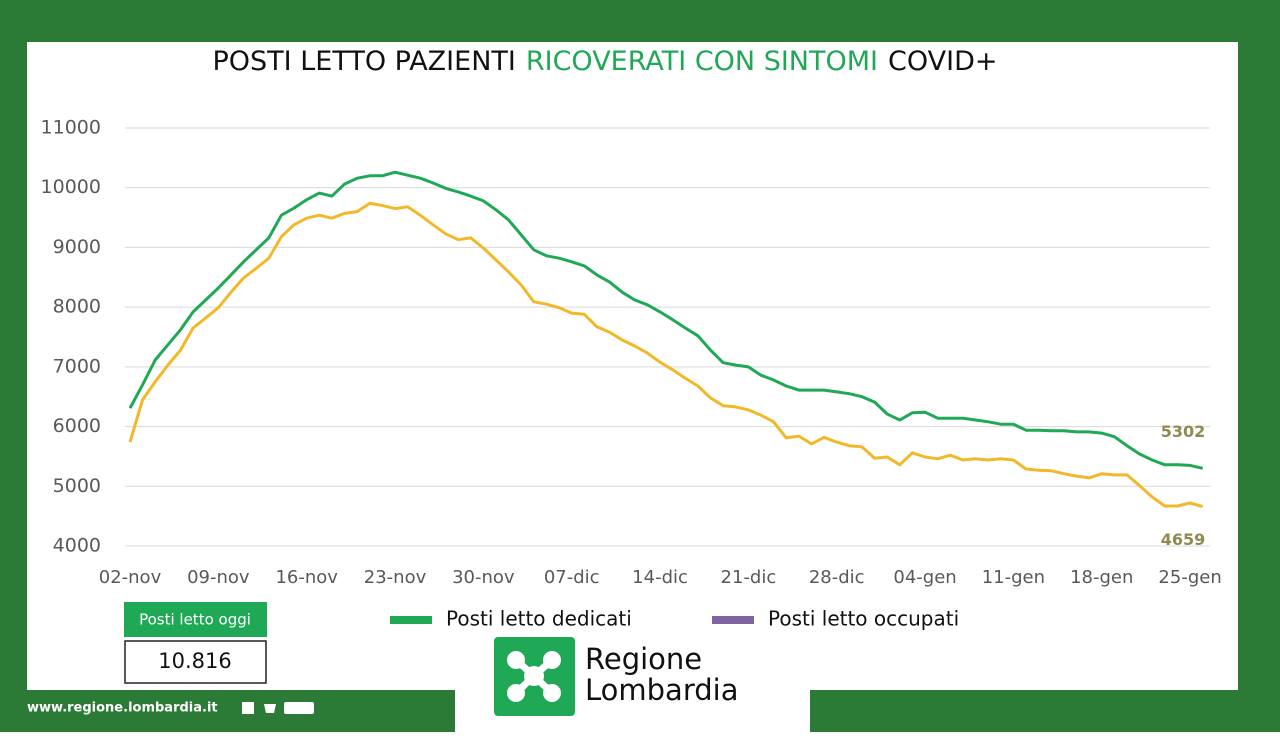 The width and height of the screenshot is (1280, 736). What do you see at coordinates (270, 708) in the screenshot?
I see `twitter-icon` at bounding box center [270, 708].